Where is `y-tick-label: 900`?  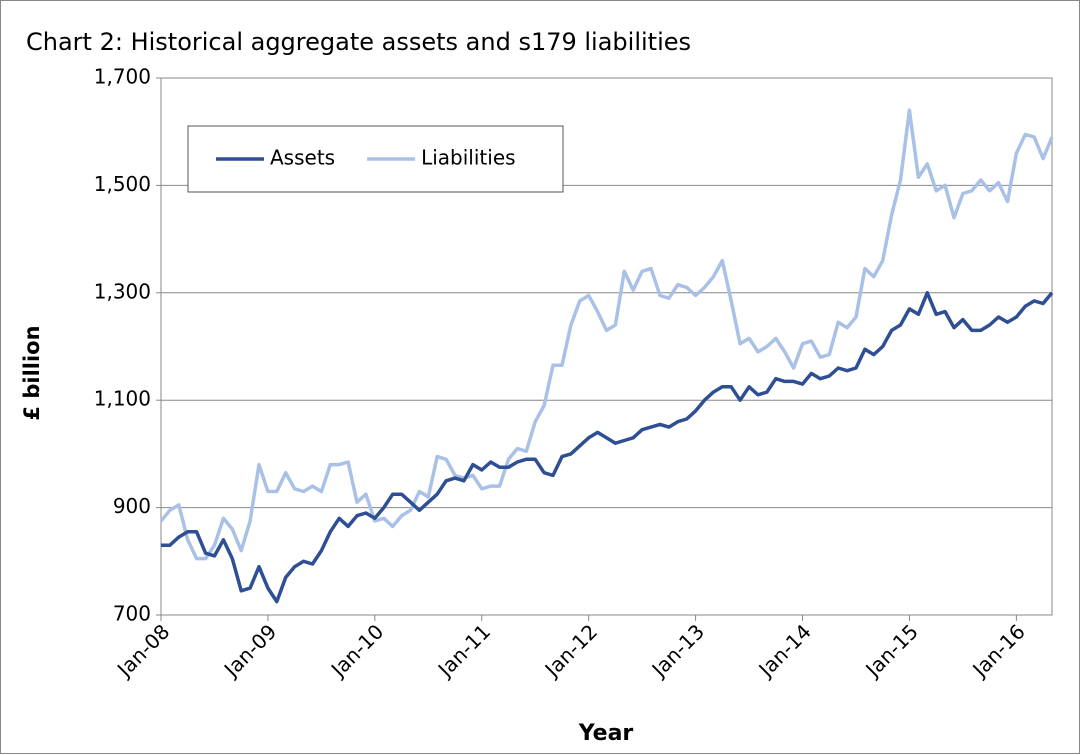
y-tick-label: 900 is located at coordinates (132, 506).